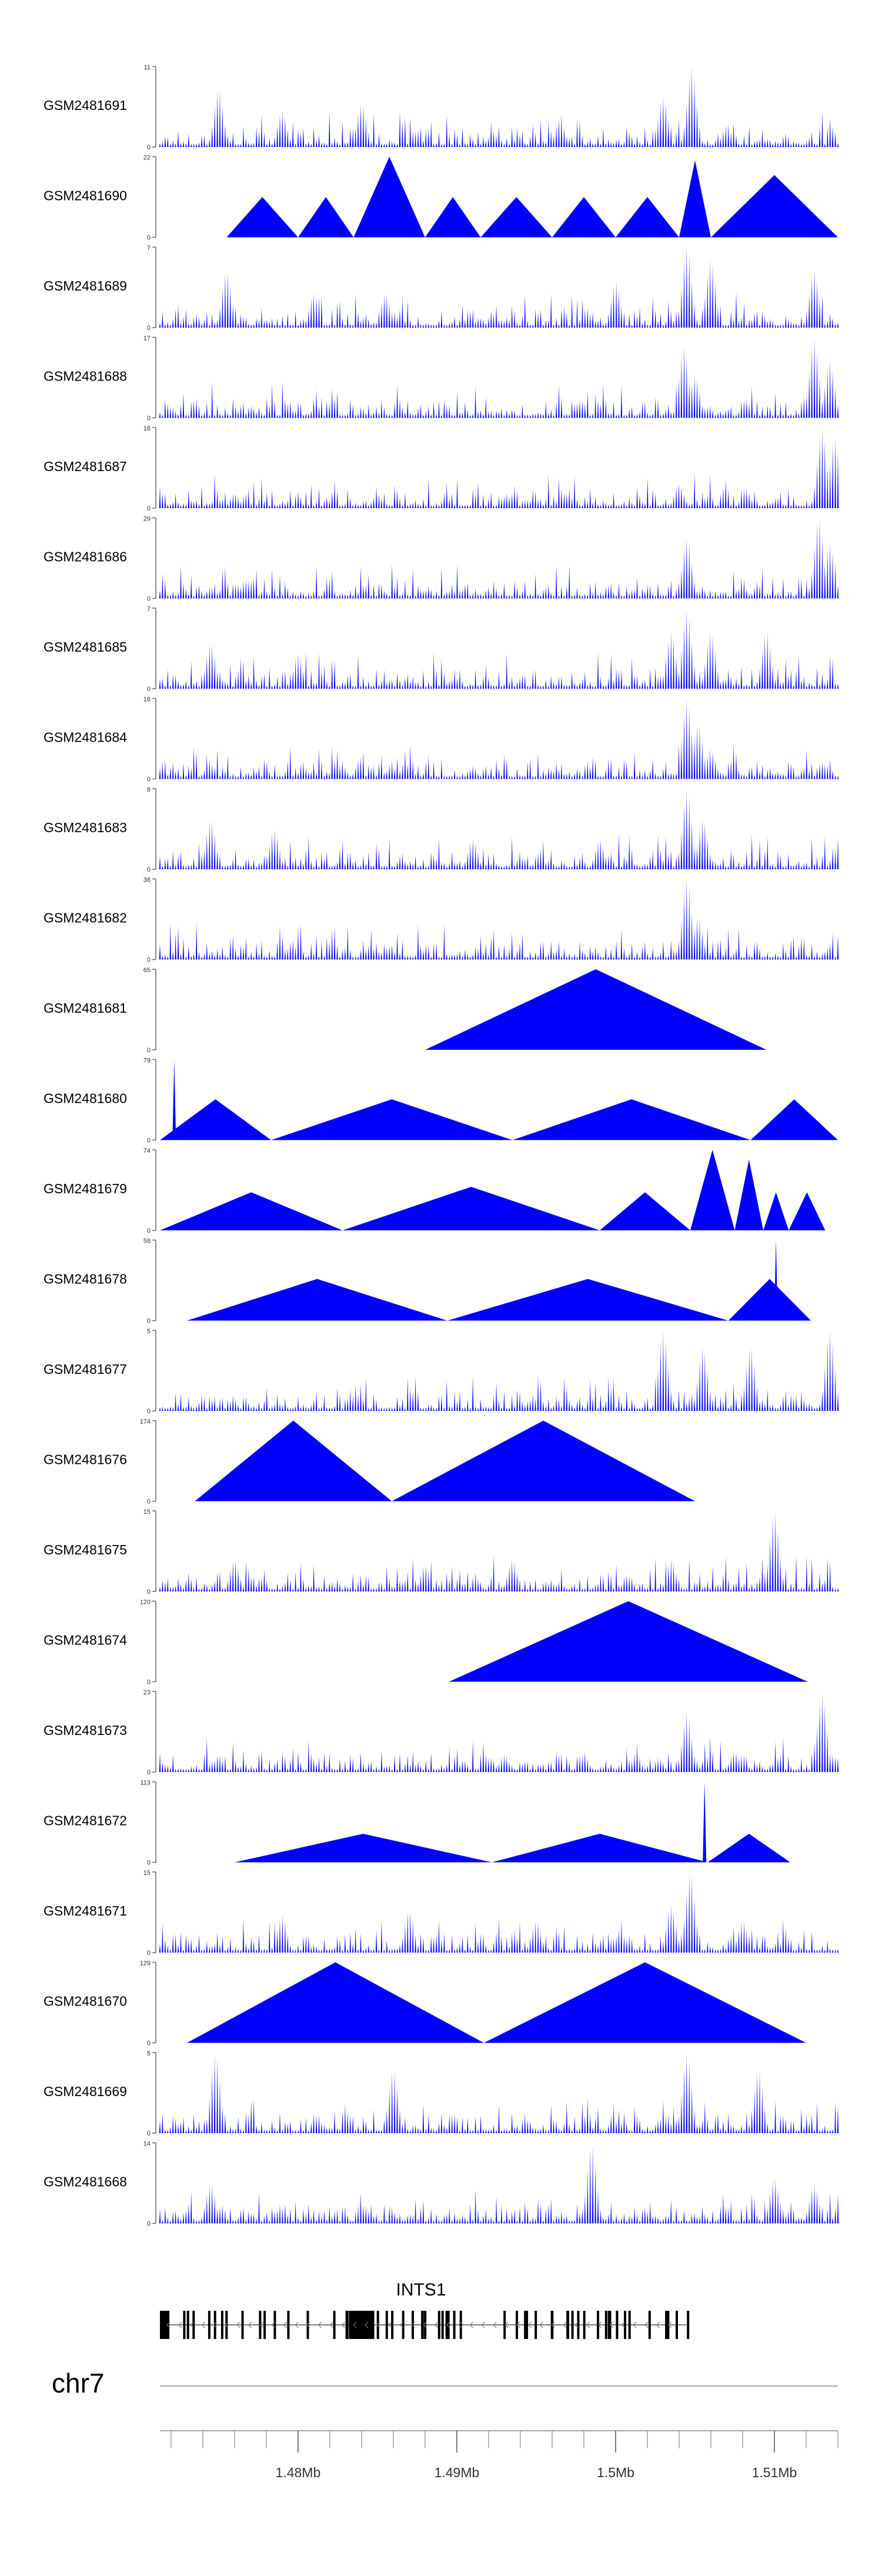 The width and height of the screenshot is (882, 2576). Describe the element at coordinates (441, 198) in the screenshot. I see `track-GSM2481690: GSM2481690 22 0` at that location.